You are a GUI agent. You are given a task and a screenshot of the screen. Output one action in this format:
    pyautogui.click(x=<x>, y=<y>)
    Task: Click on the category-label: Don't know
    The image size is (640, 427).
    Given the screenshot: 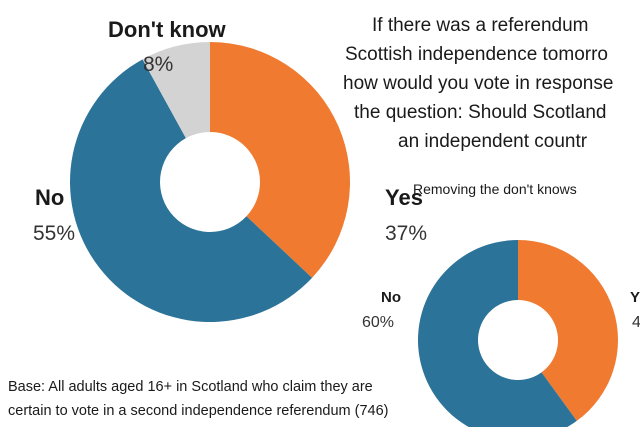 What is the action you would take?
    pyautogui.click(x=167, y=29)
    